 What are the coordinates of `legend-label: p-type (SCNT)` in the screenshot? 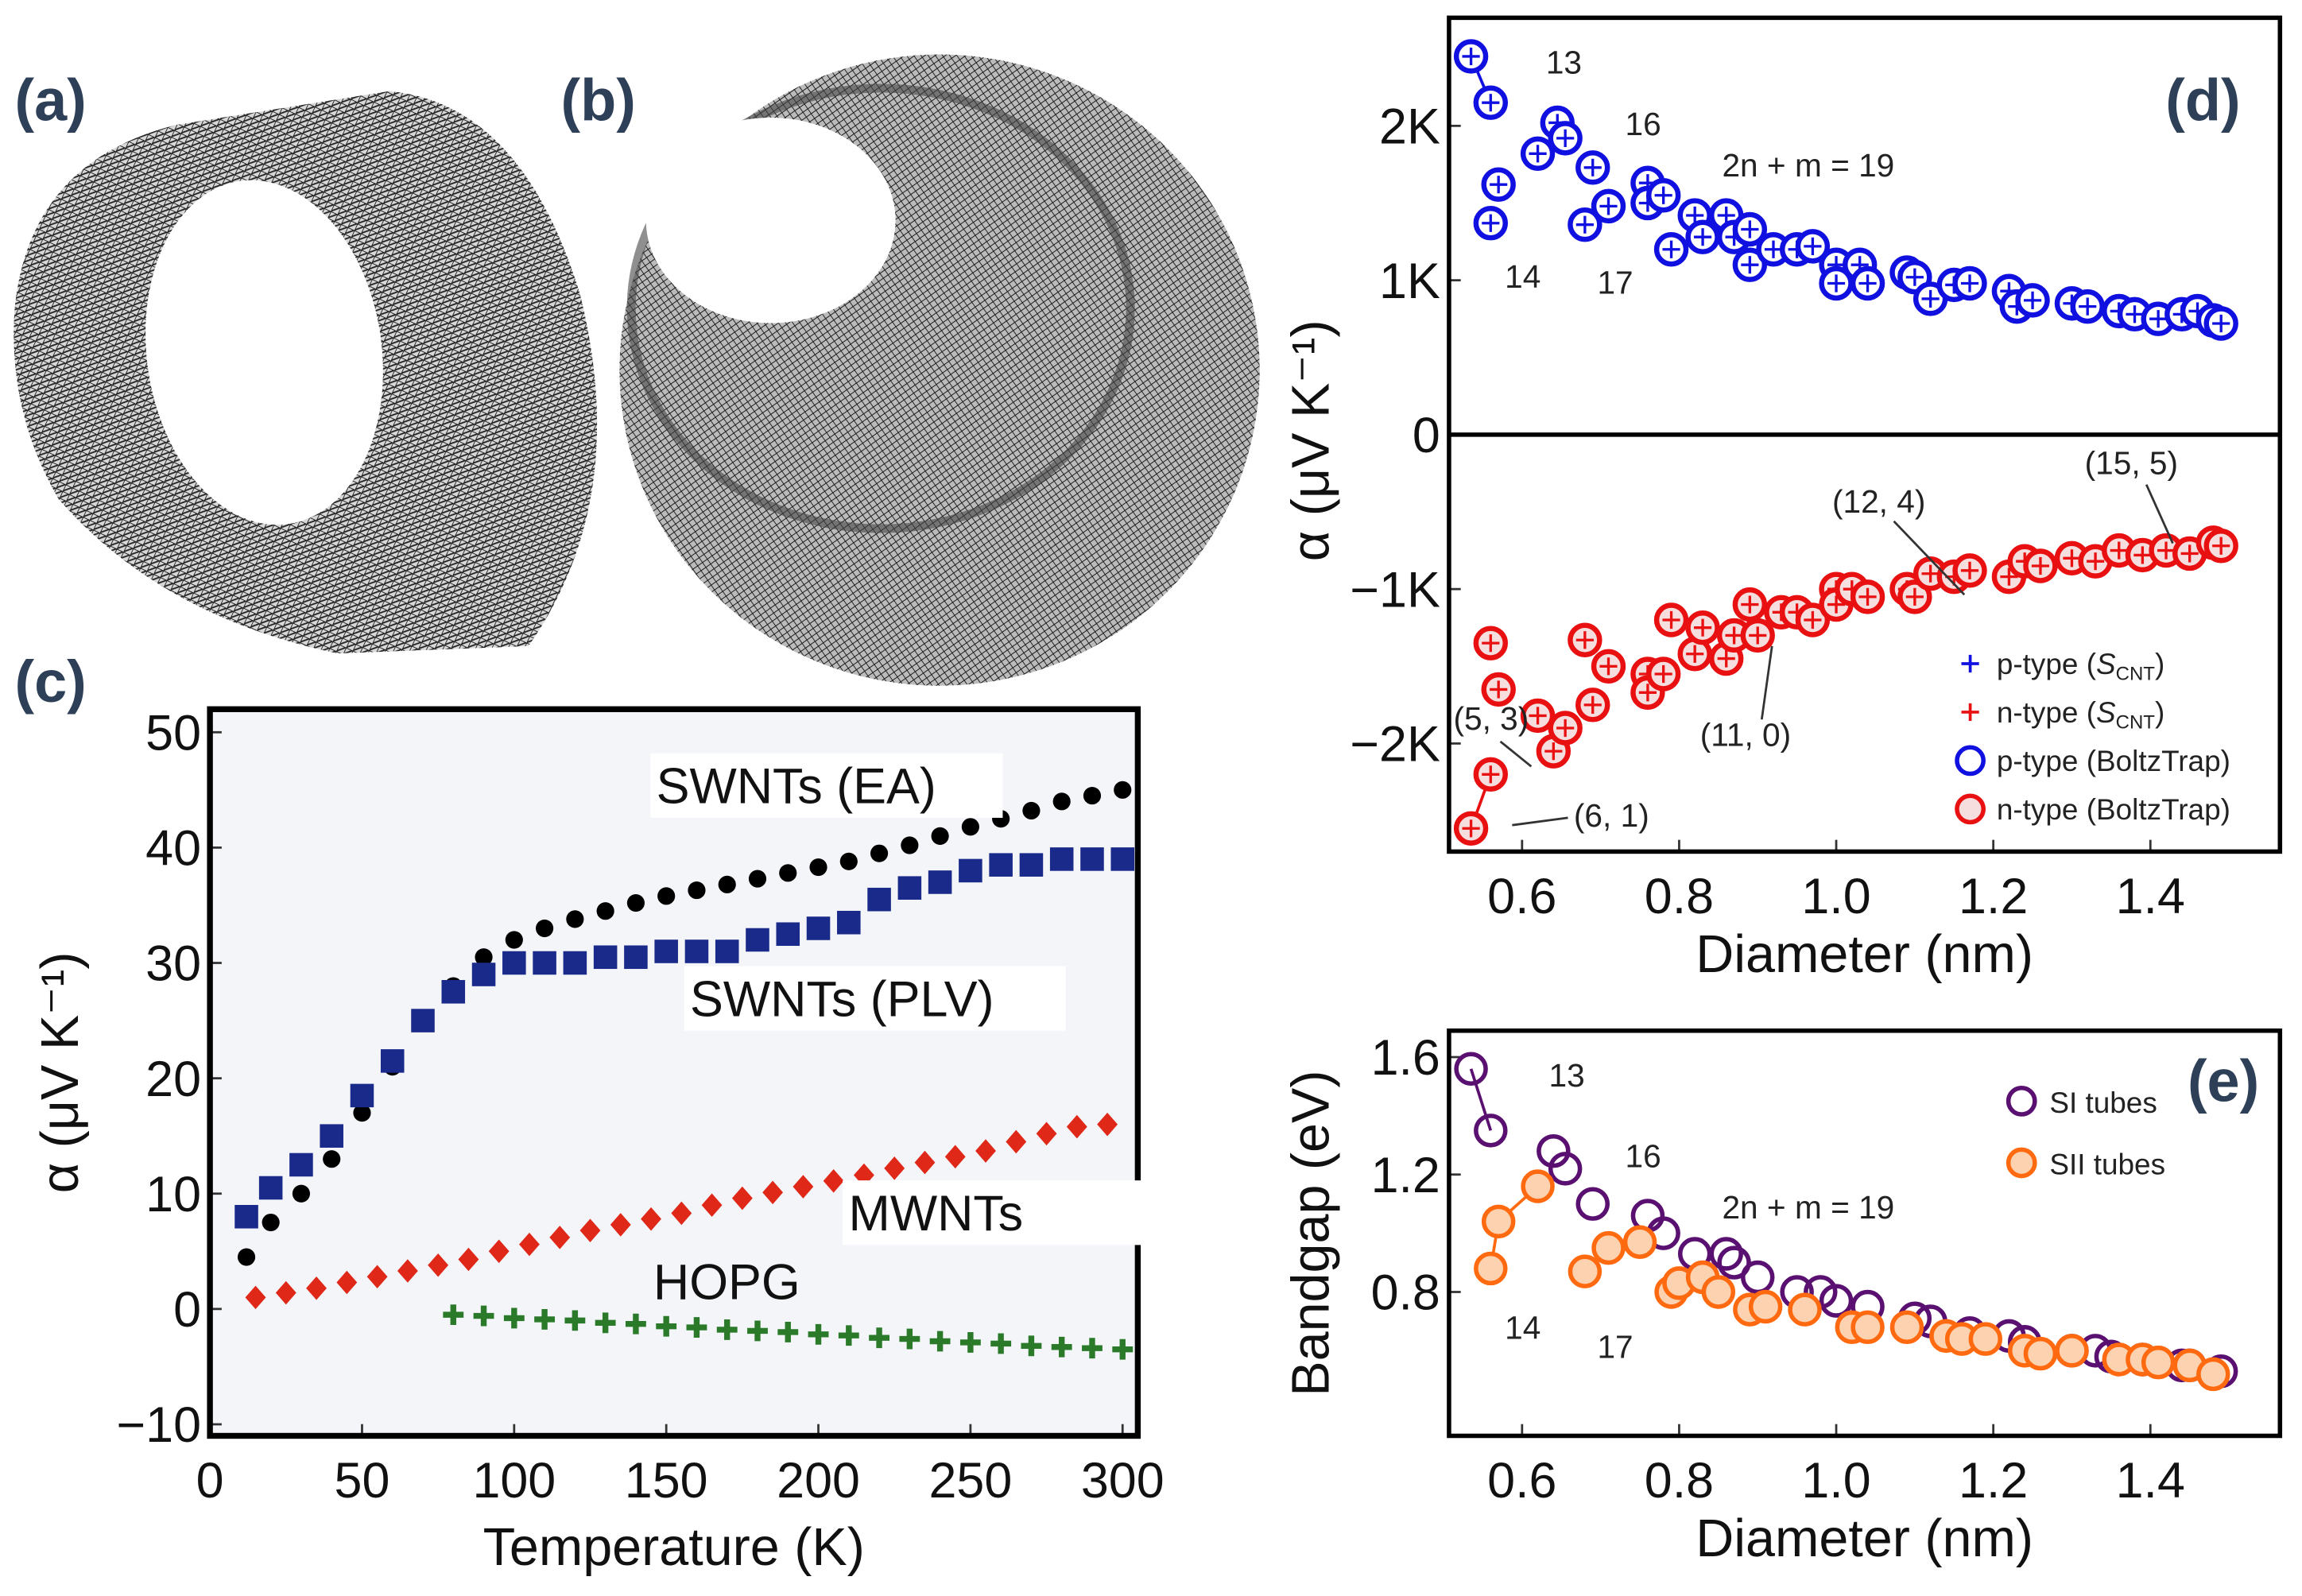 It's located at (2080, 666).